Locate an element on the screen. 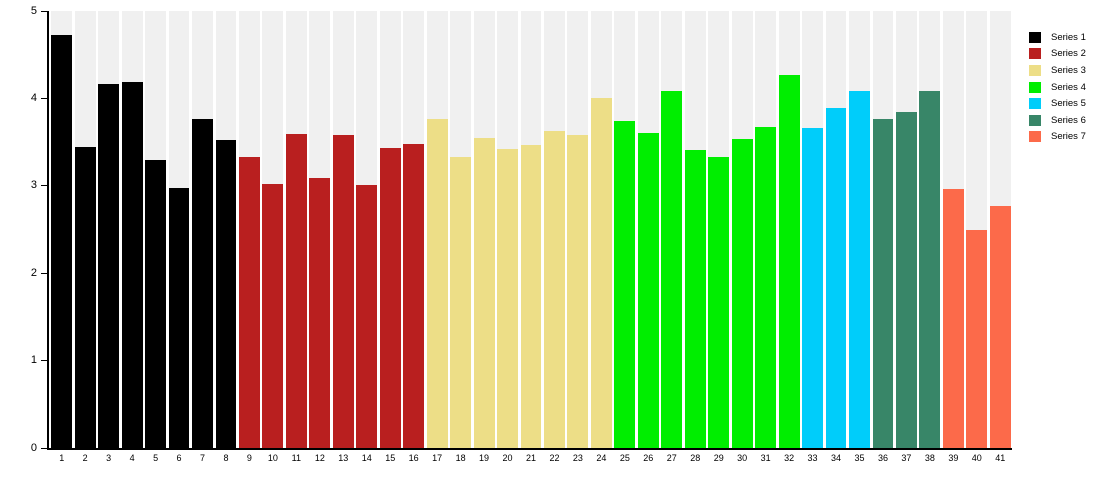 The height and width of the screenshot is (500, 1110). legend-item: Series 5 is located at coordinates (1057, 103).